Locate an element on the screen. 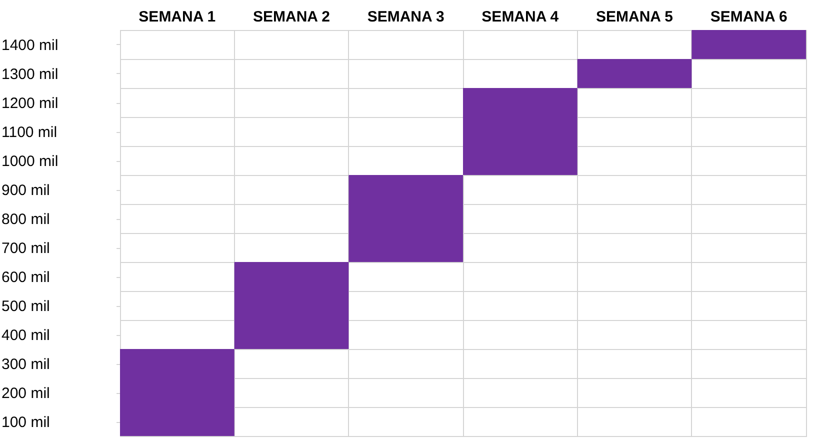 Image resolution: width=815 pixels, height=442 pixels. y-tick-label: 400 mil is located at coordinates (26, 335).